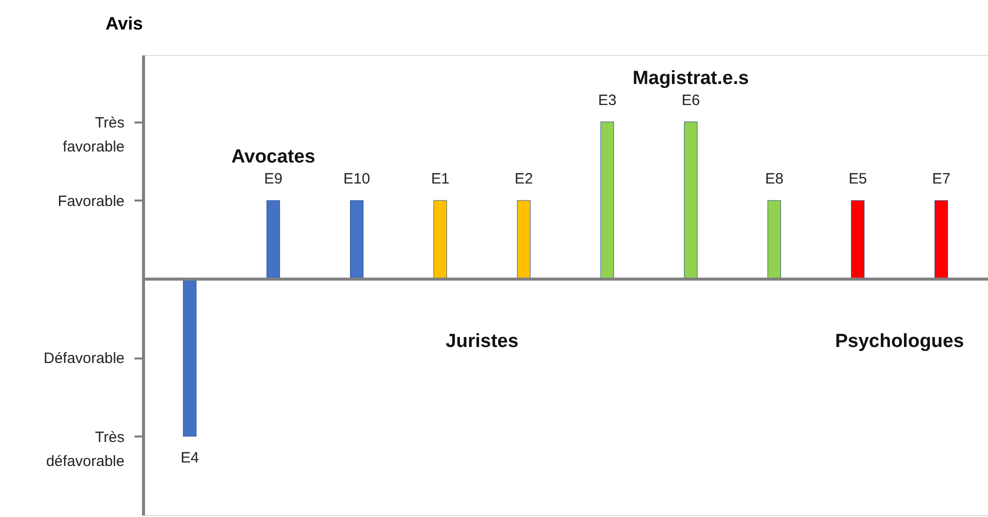 The image size is (988, 517). What do you see at coordinates (690, 78) in the screenshot?
I see `text: Magistrat.e.s` at bounding box center [690, 78].